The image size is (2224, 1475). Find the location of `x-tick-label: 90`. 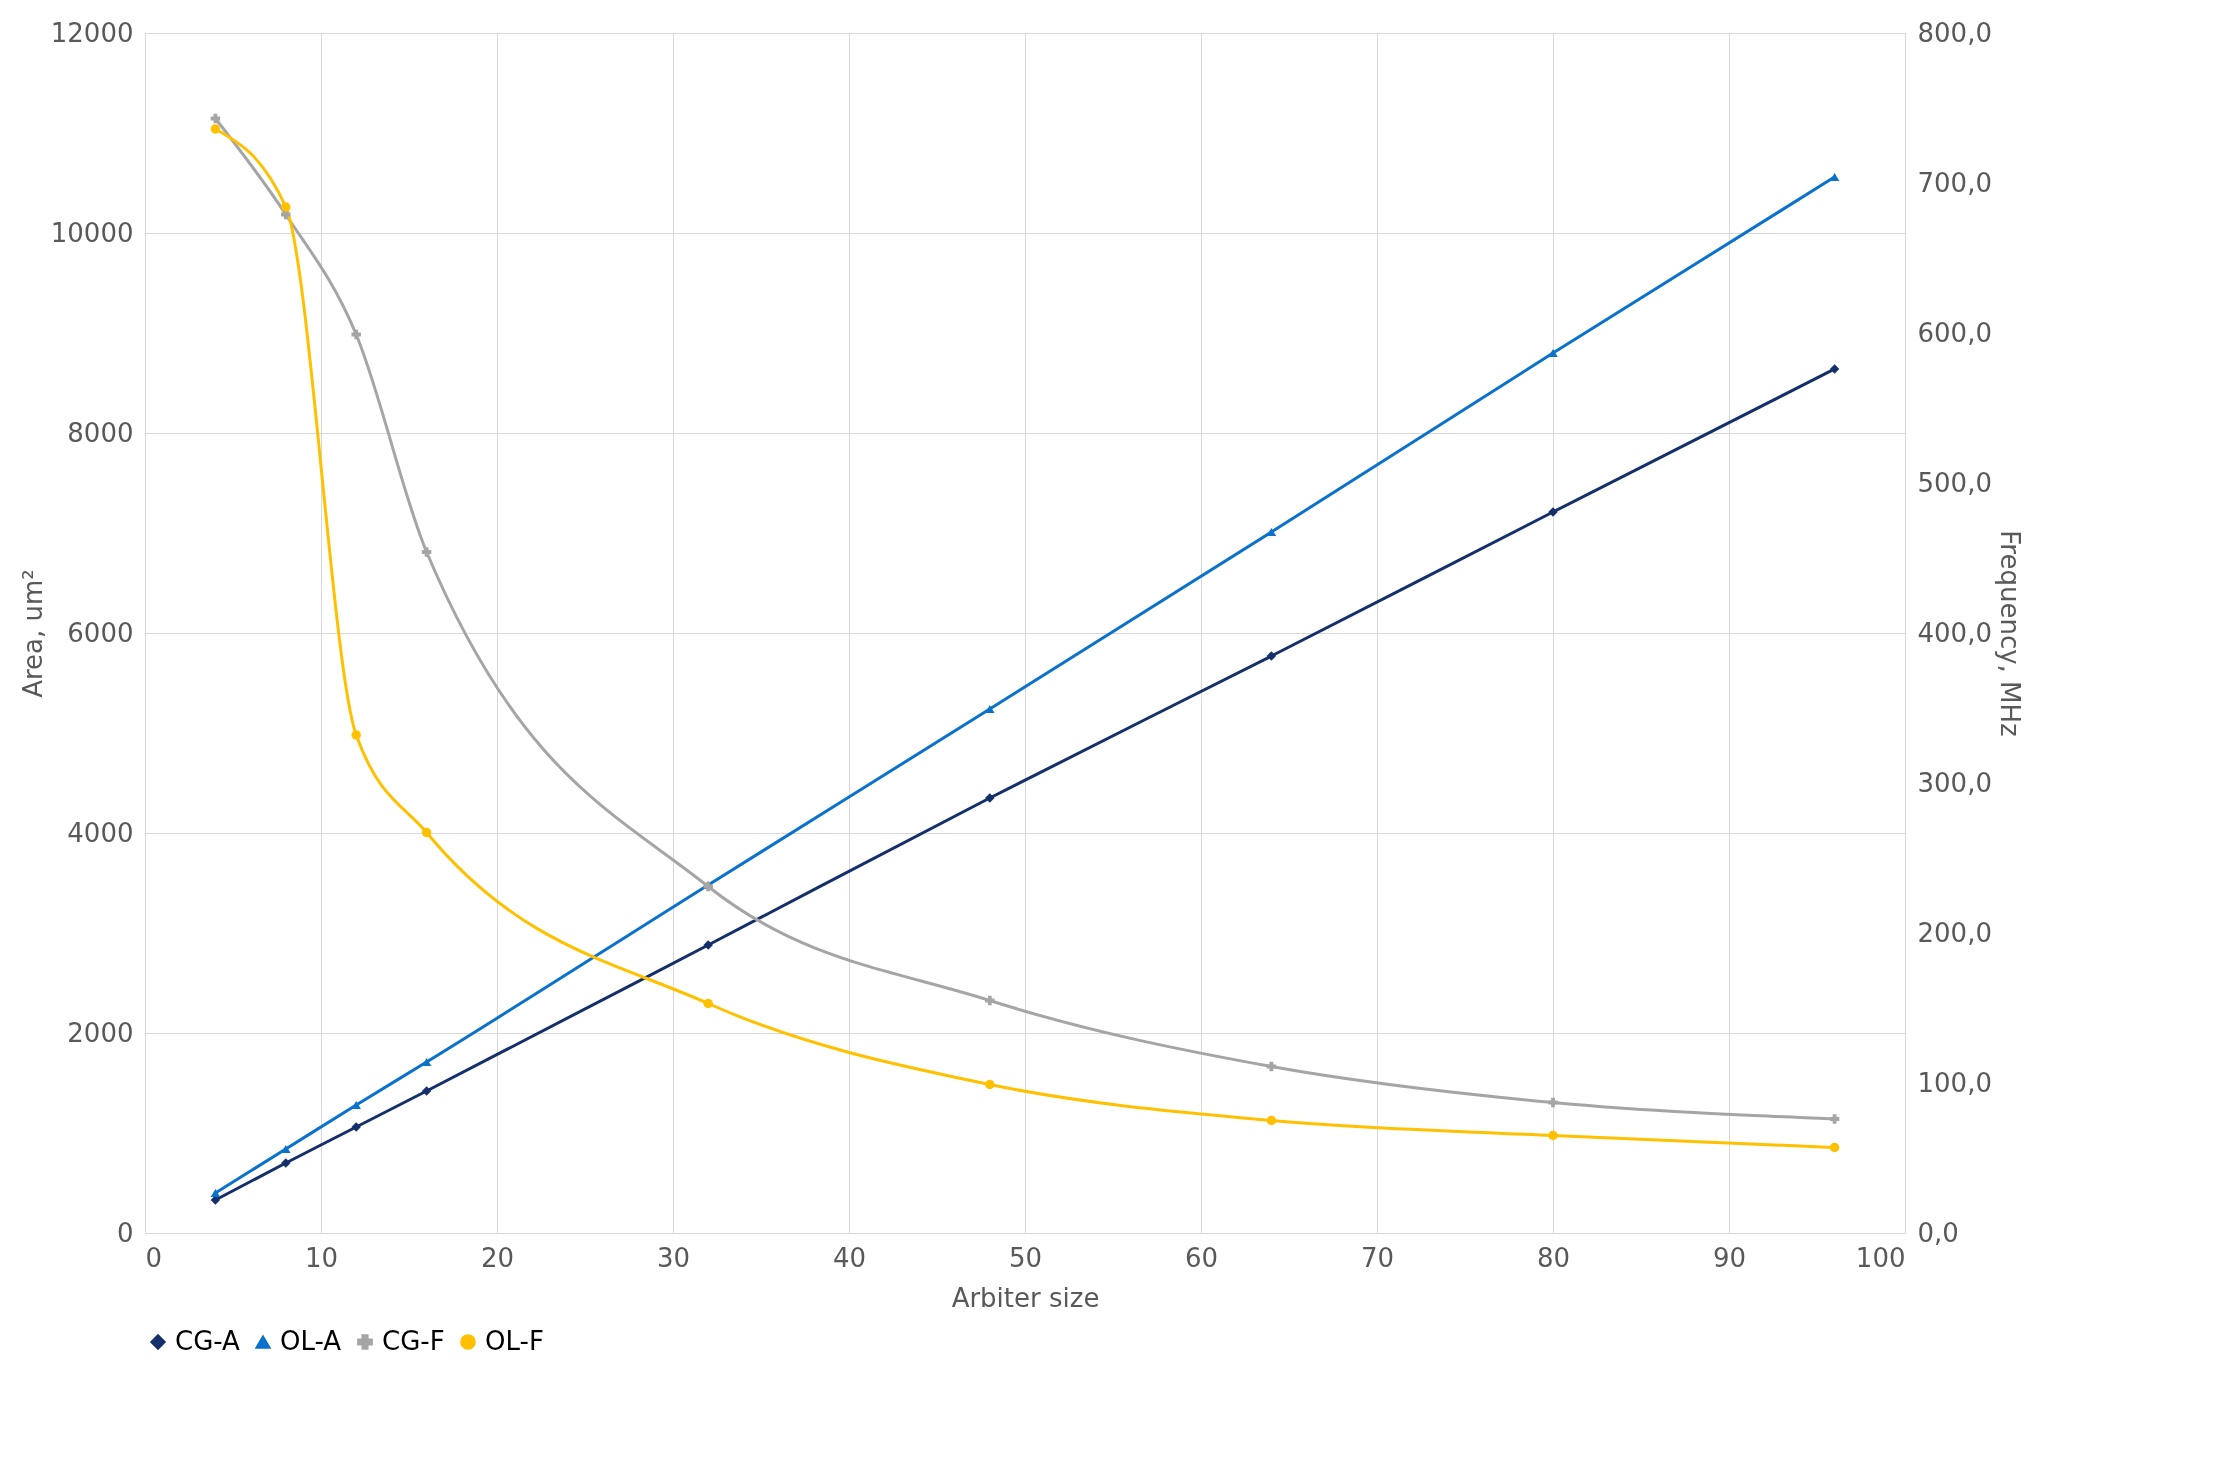

x-tick-label: 90 is located at coordinates (1729, 1257).